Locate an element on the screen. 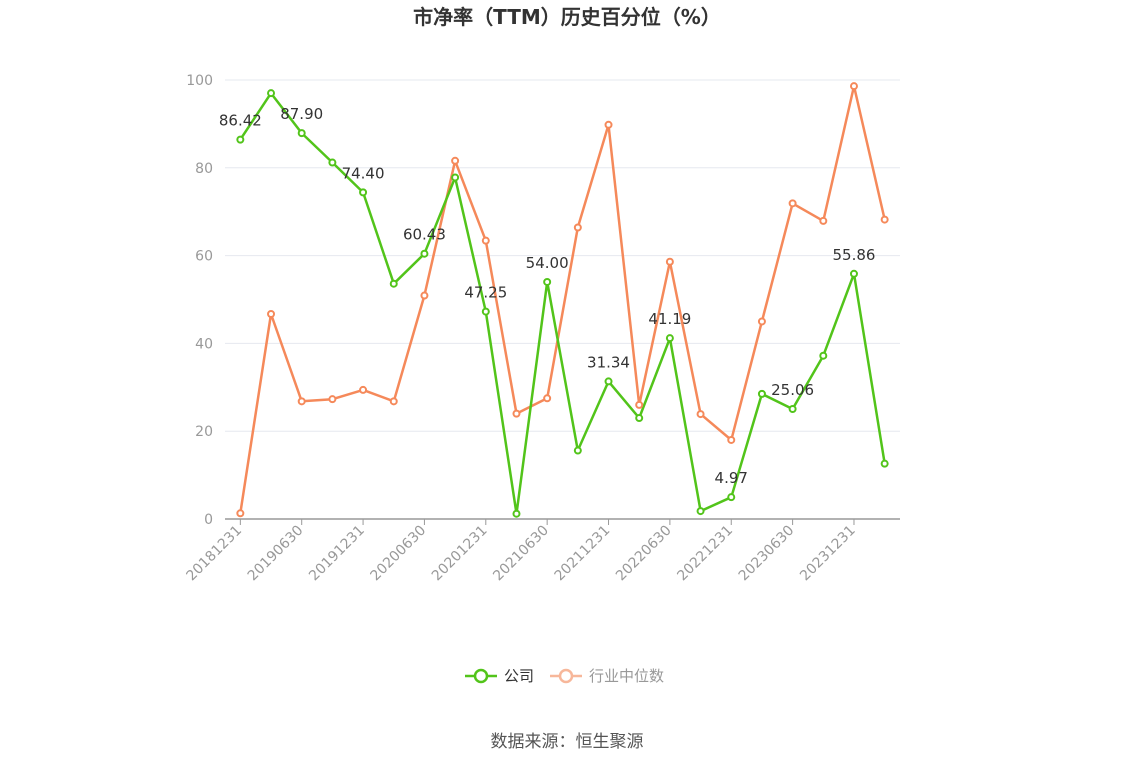 Image resolution: width=1134 pixels, height=766 pixels. data-label: 86.42 is located at coordinates (240, 121).